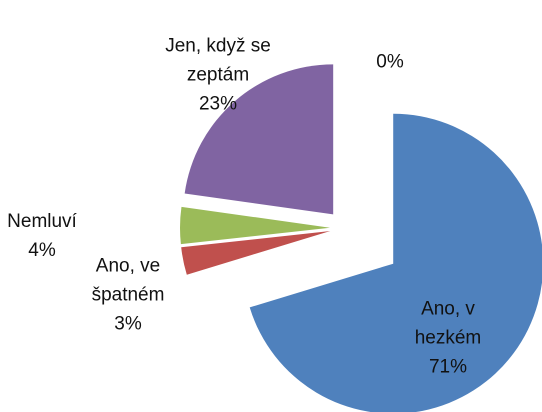 The image size is (542, 412). I want to click on data-label: 0%, so click(390, 62).